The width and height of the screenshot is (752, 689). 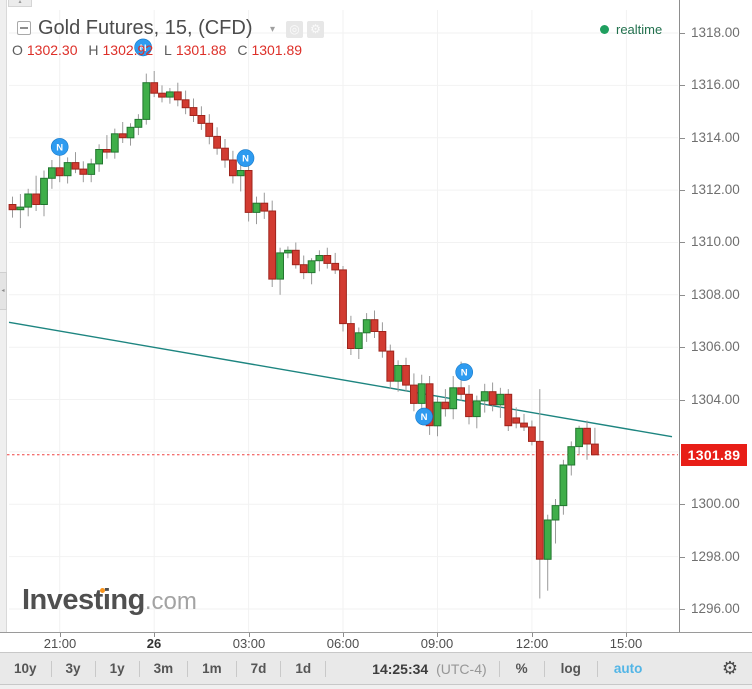 What do you see at coordinates (315, 29) in the screenshot?
I see `chart-settings-button: ⚙` at bounding box center [315, 29].